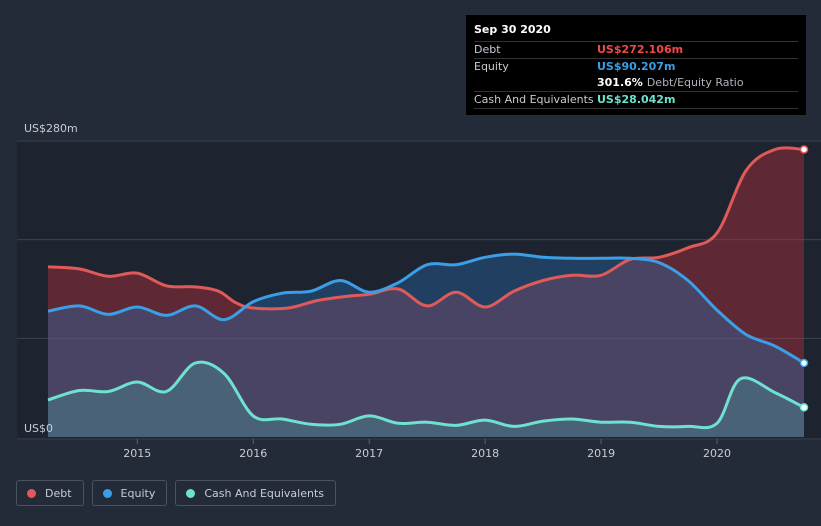  What do you see at coordinates (534, 99) in the screenshot?
I see `tooltip-label: Cash And Equivalents` at bounding box center [534, 99].